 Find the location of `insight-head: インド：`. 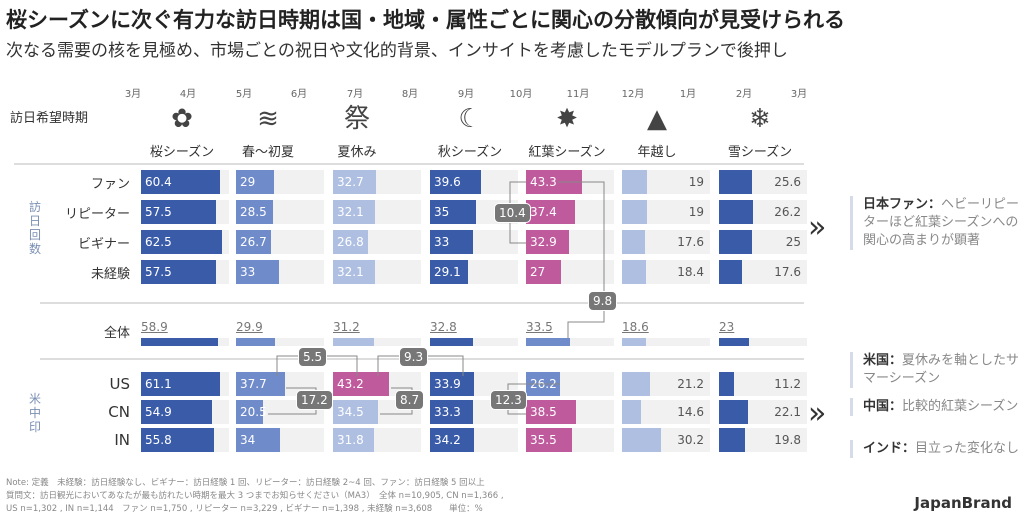

insight-head: インド： is located at coordinates (889, 448).